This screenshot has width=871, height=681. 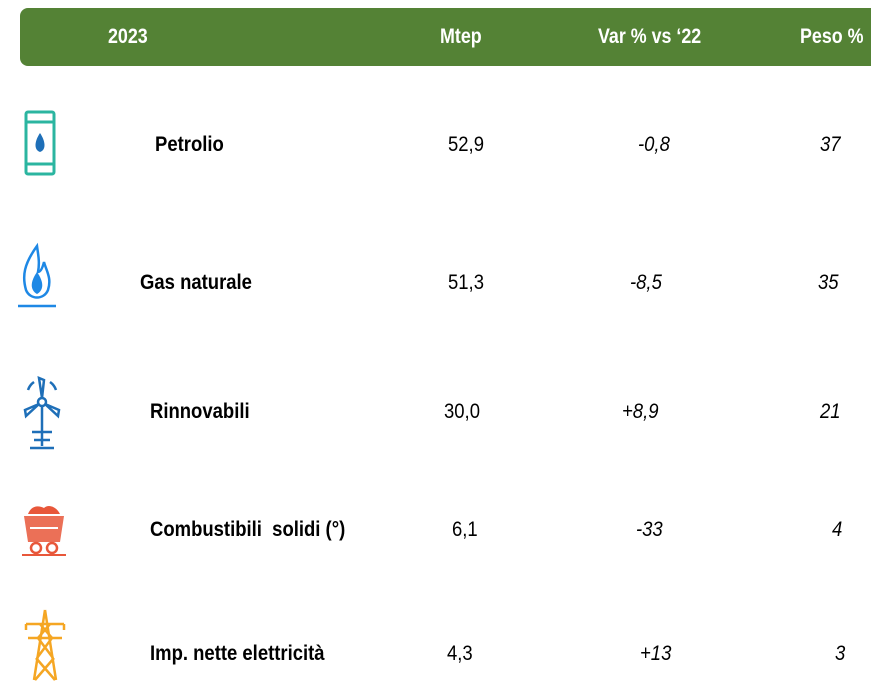 What do you see at coordinates (840, 653) in the screenshot?
I see `peso-value: 3` at bounding box center [840, 653].